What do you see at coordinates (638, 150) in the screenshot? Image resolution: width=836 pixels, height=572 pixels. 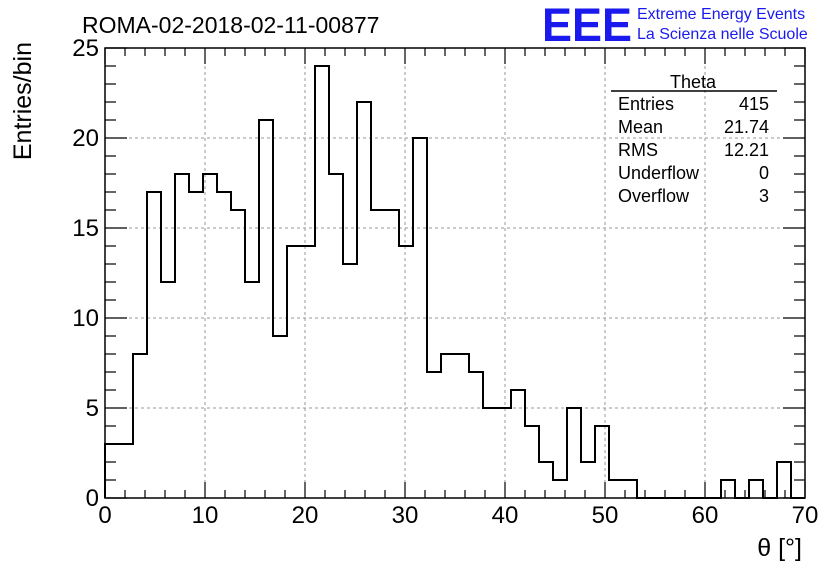 I see `stats-row-label: RMS` at bounding box center [638, 150].